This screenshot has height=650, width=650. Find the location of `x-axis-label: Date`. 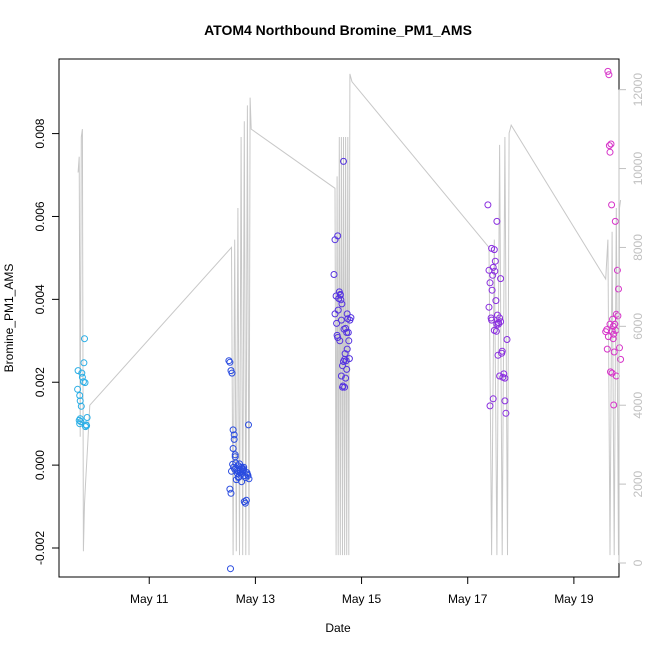

x-axis-label: Date is located at coordinates (338, 628).